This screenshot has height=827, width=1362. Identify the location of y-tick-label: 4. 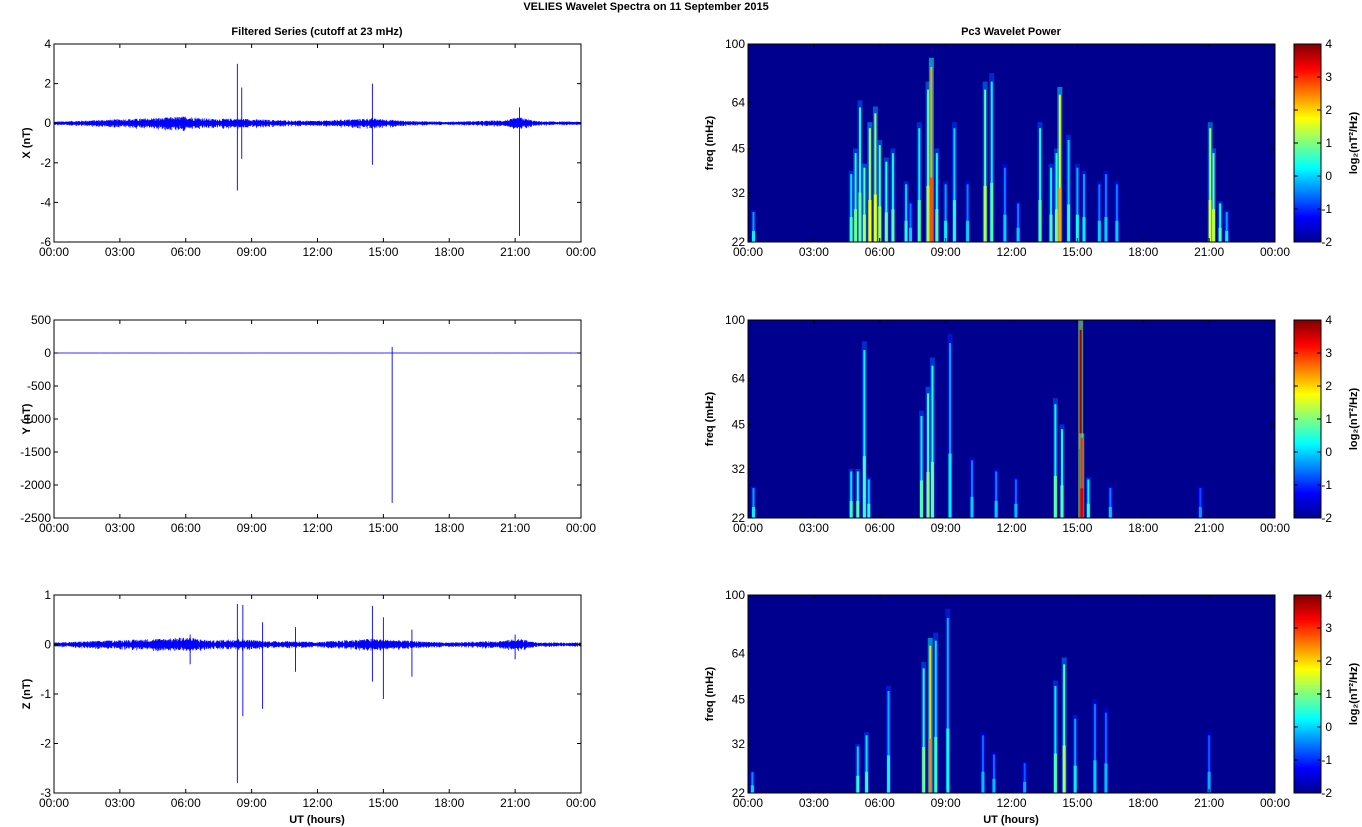
(47, 44).